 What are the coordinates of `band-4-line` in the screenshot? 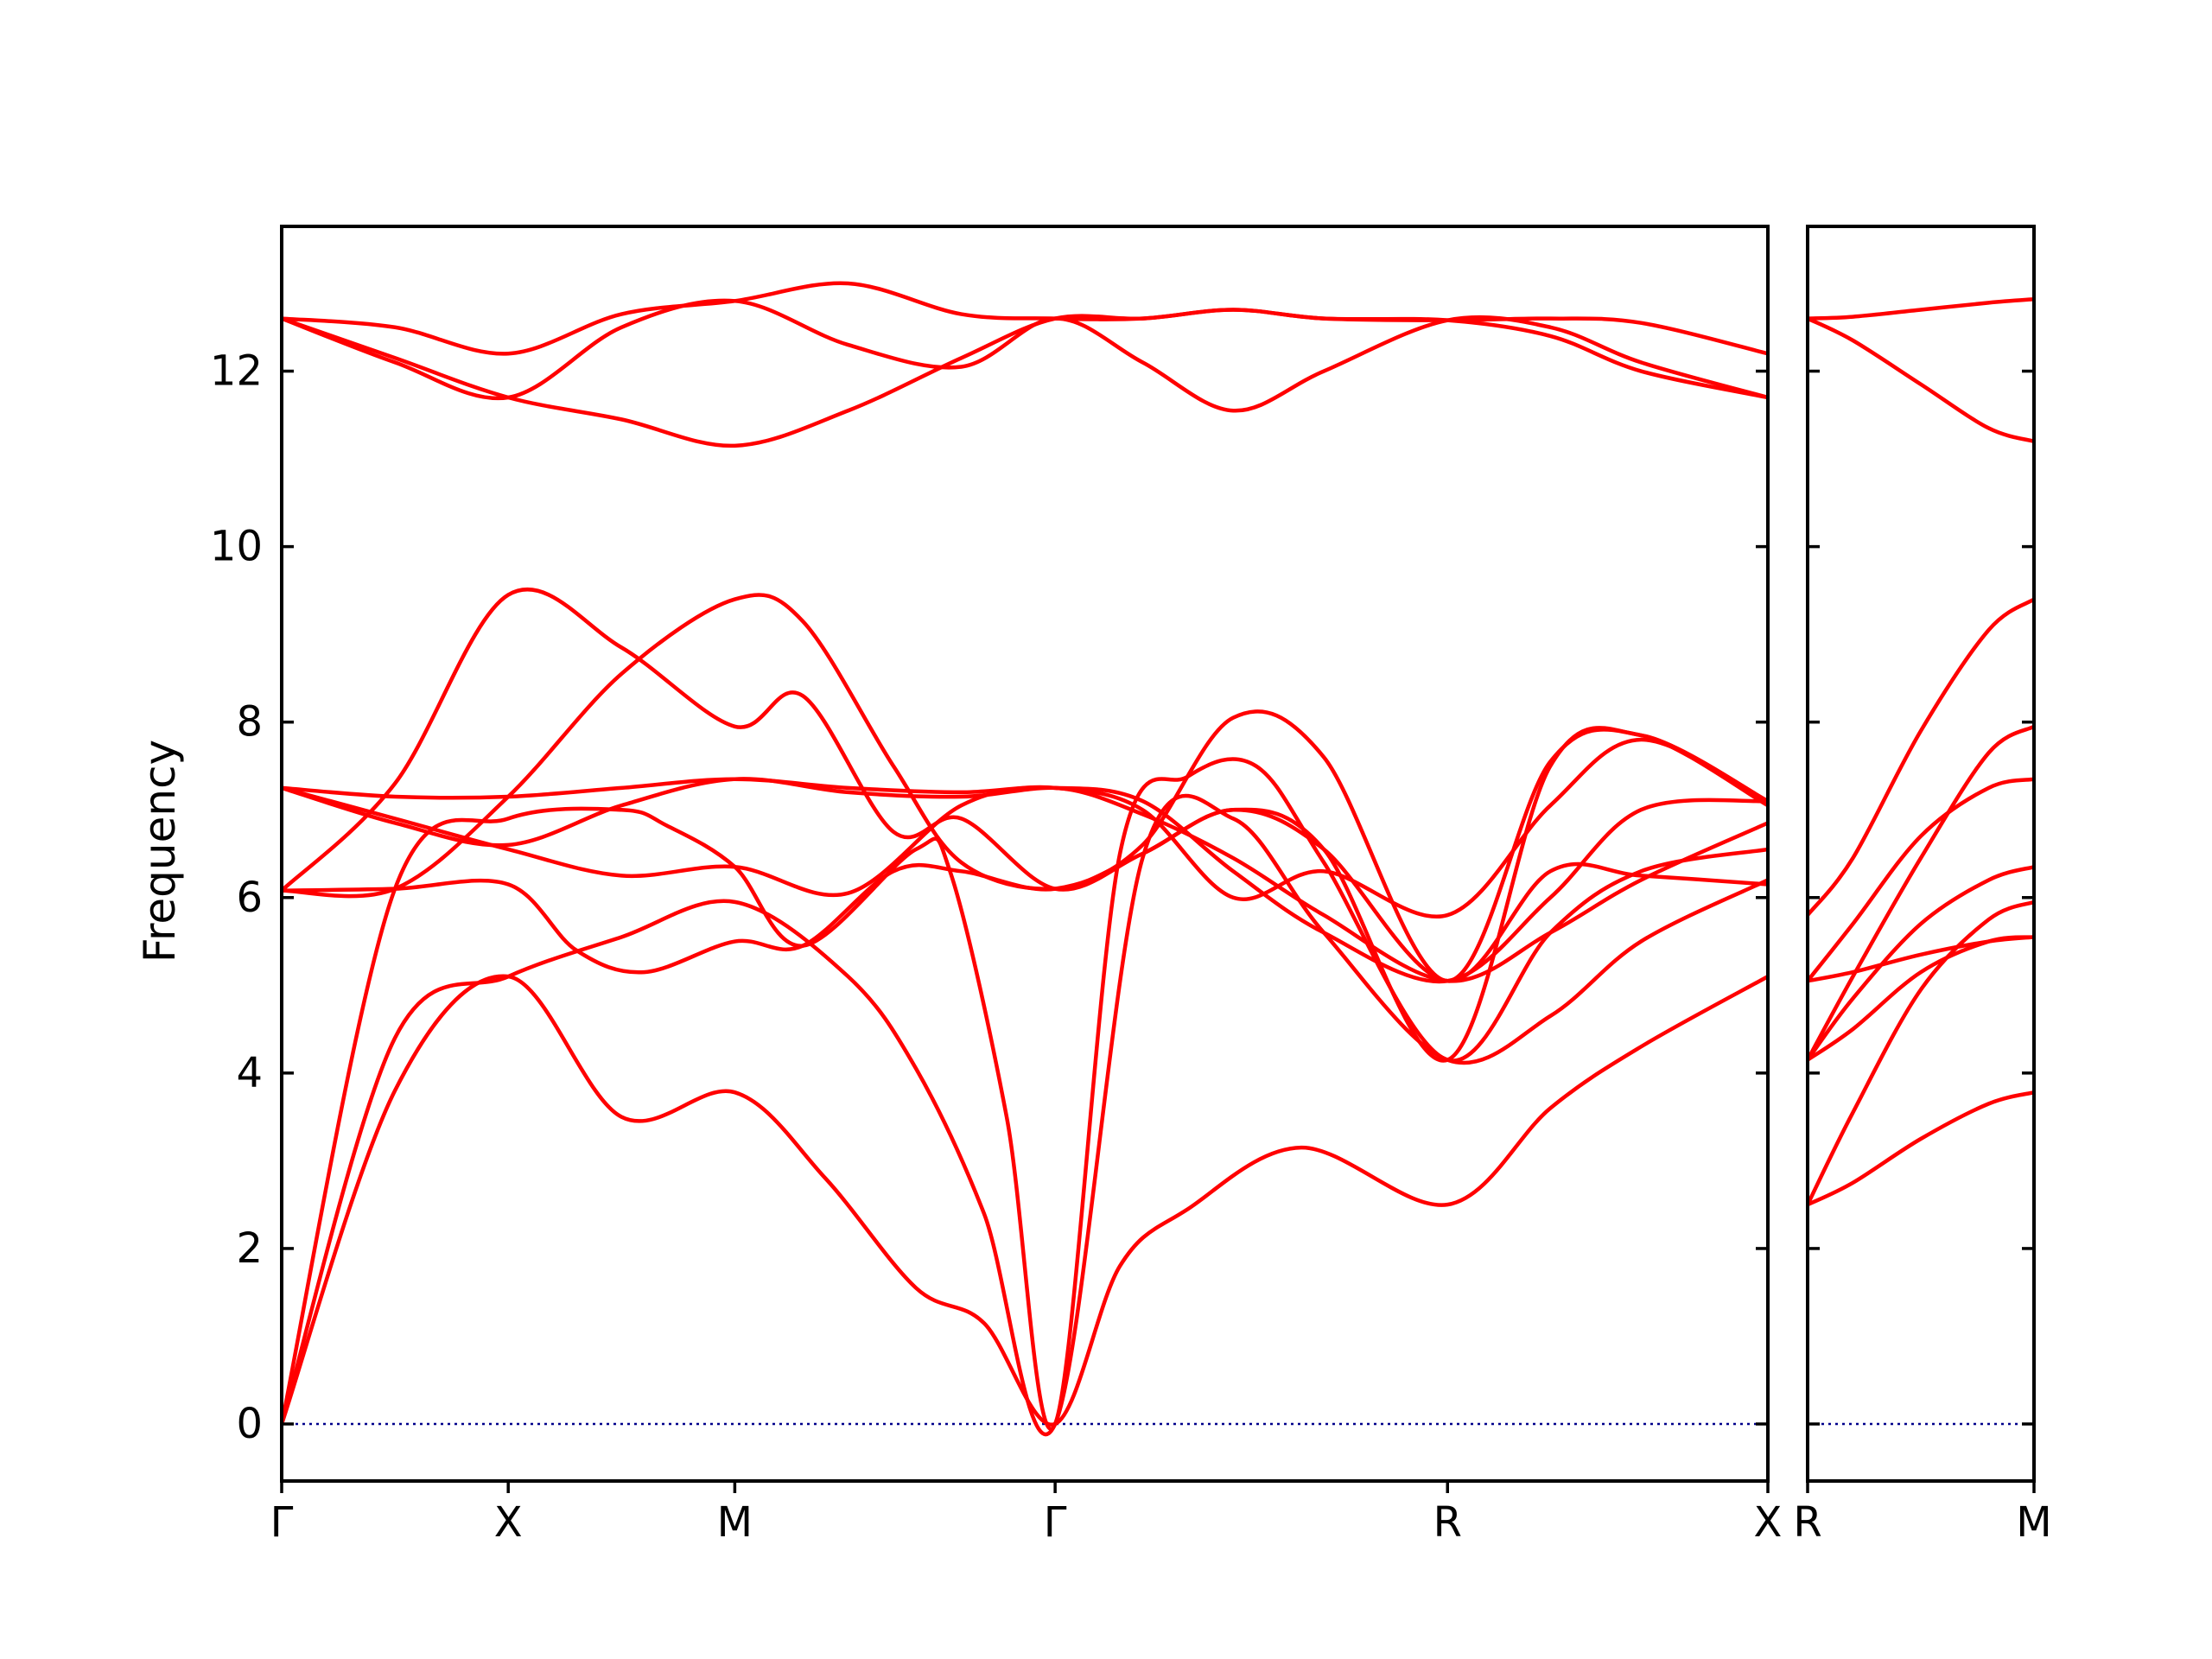 It's located at (1921, 963).